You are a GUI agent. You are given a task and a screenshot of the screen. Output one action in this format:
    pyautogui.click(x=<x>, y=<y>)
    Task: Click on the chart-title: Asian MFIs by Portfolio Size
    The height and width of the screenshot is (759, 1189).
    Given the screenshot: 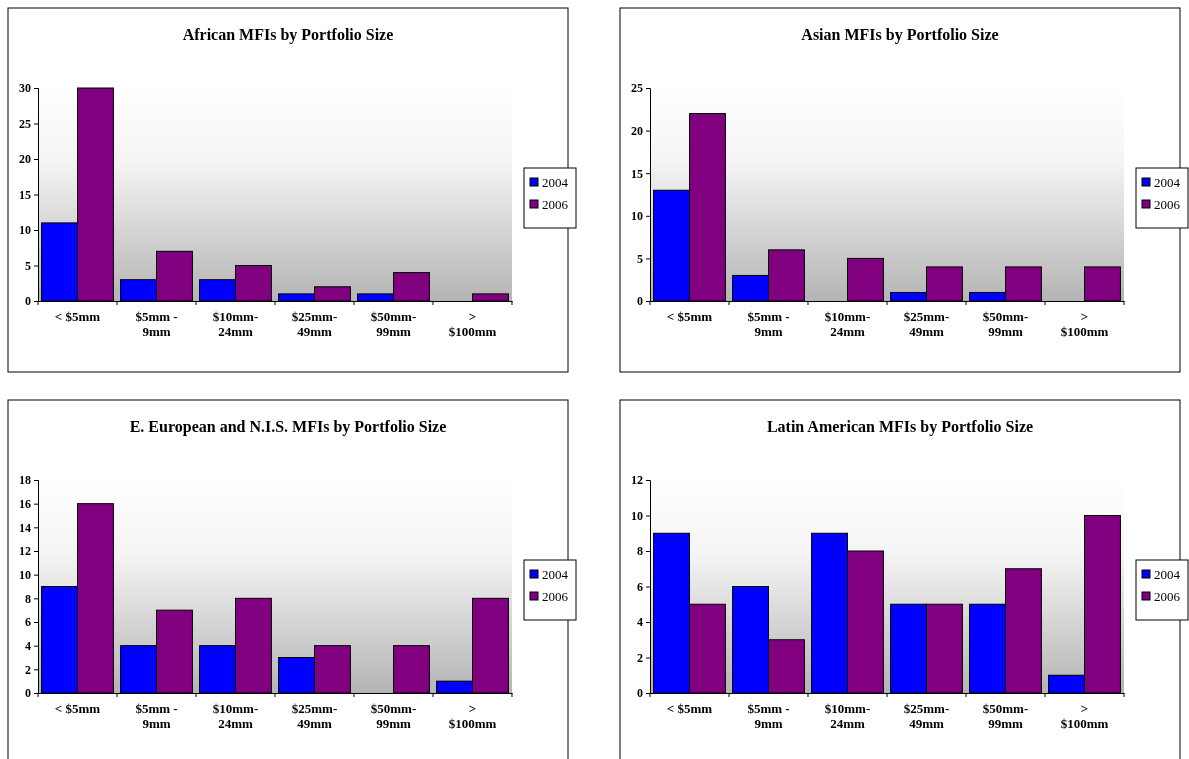 What is the action you would take?
    pyautogui.click(x=900, y=35)
    